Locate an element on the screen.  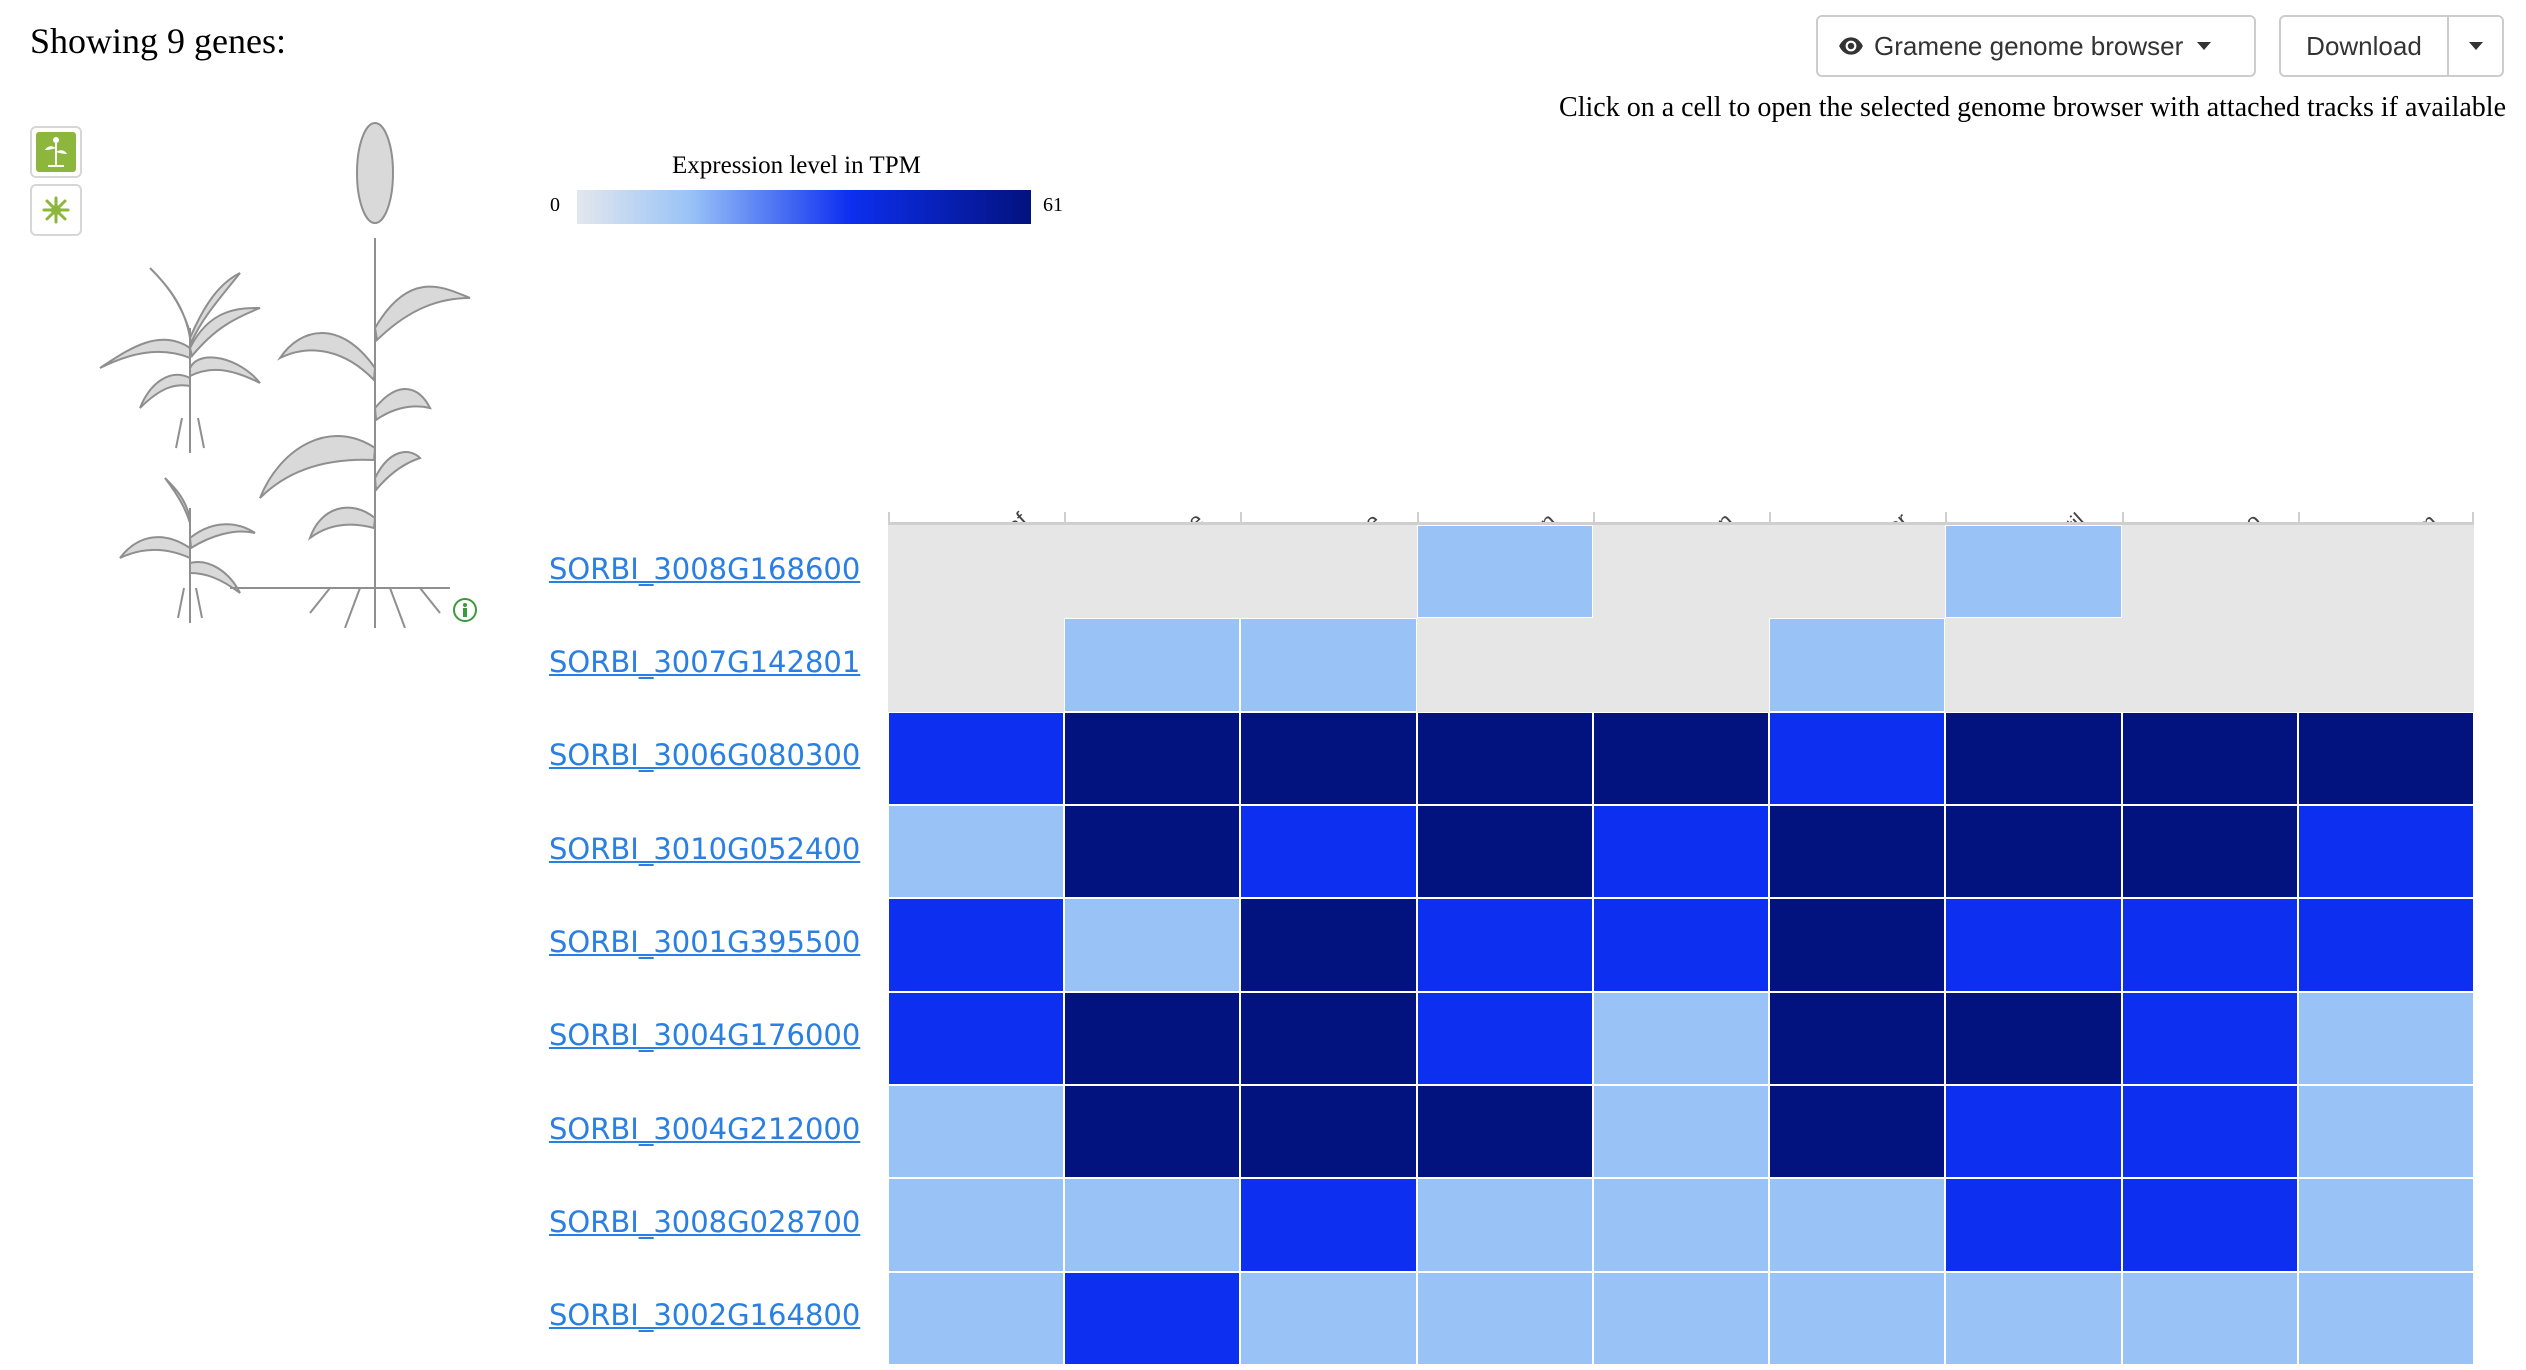
gene-link: SORBI_3004G176000 is located at coordinates (705, 1035).